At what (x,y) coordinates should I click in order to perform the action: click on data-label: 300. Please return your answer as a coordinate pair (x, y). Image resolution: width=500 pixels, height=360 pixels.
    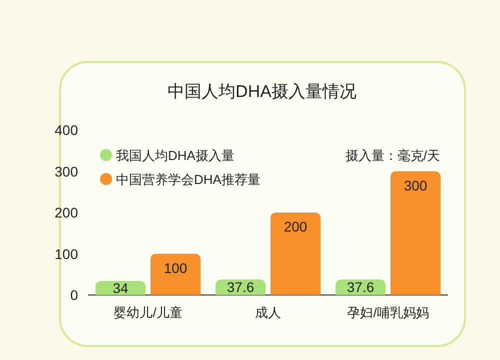
    Looking at the image, I should click on (416, 185).